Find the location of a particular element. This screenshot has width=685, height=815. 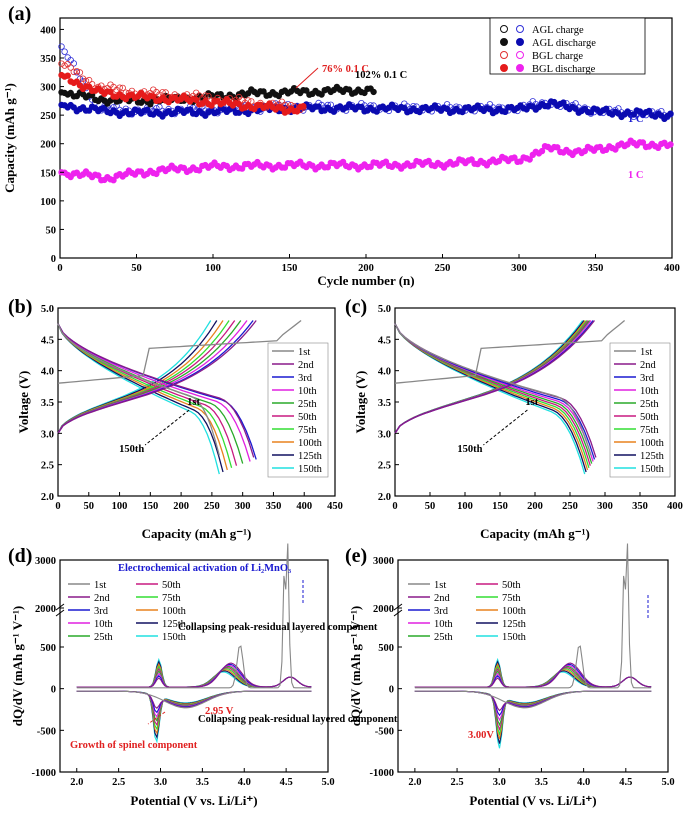

panel-c-ylabel: Voltage (V) is located at coordinates (360, 402).